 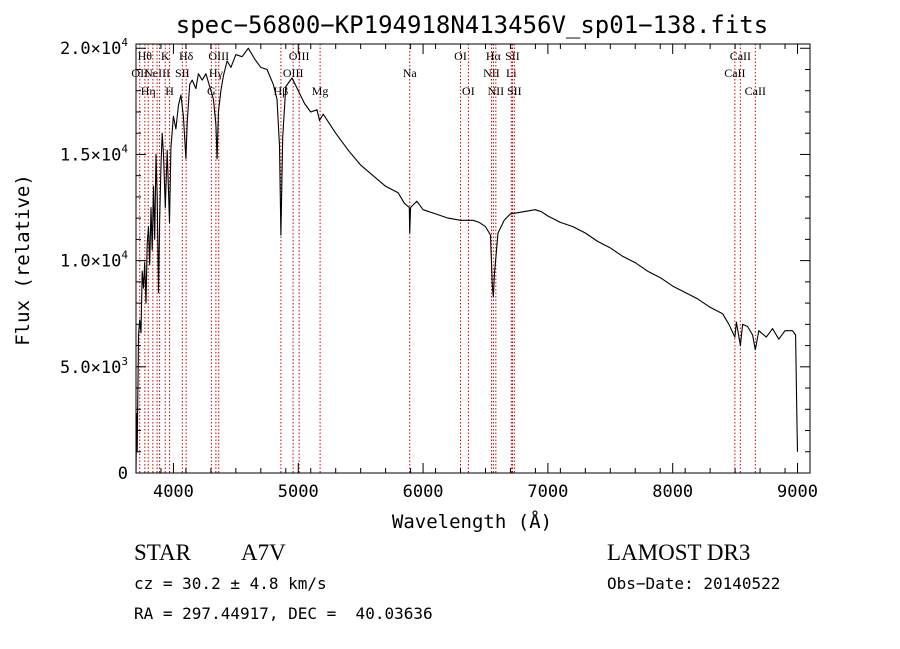 I want to click on line-marker-label: Hα, so click(x=494, y=56).